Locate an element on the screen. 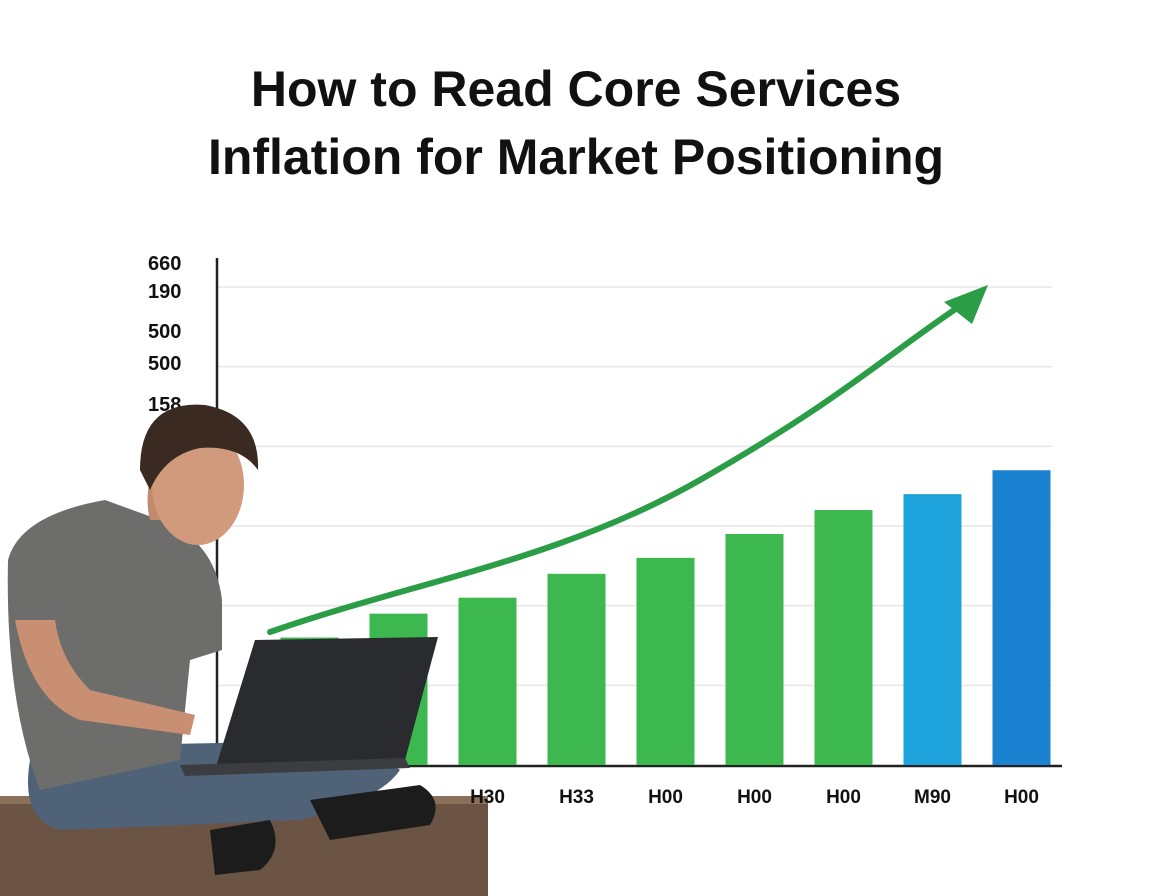  x-tick-label: H33 is located at coordinates (576, 797).